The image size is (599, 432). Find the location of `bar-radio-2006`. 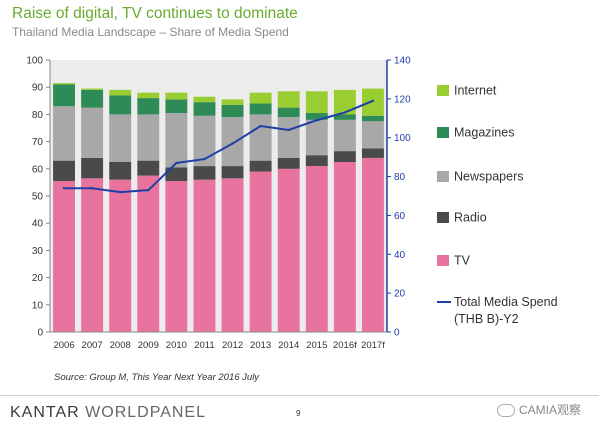

bar-radio-2006 is located at coordinates (64, 171).